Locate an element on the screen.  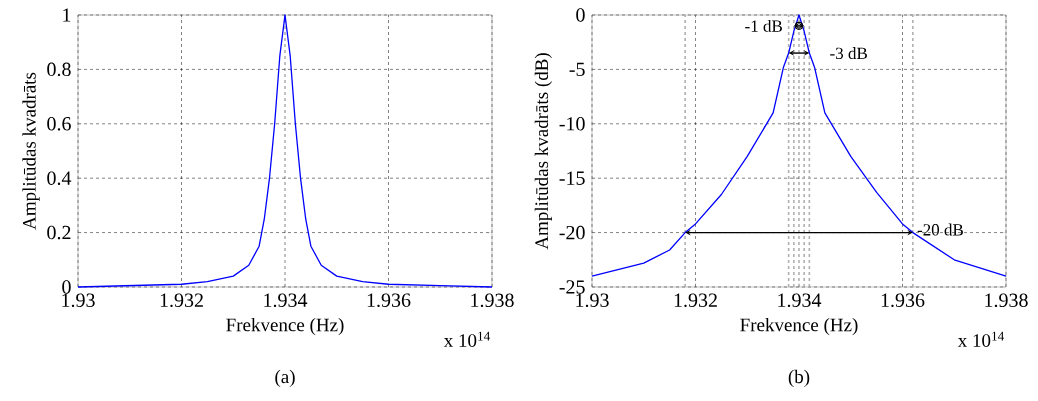
y-axis-title: Amplitūdas kvadrāts is located at coordinates (31, 151).